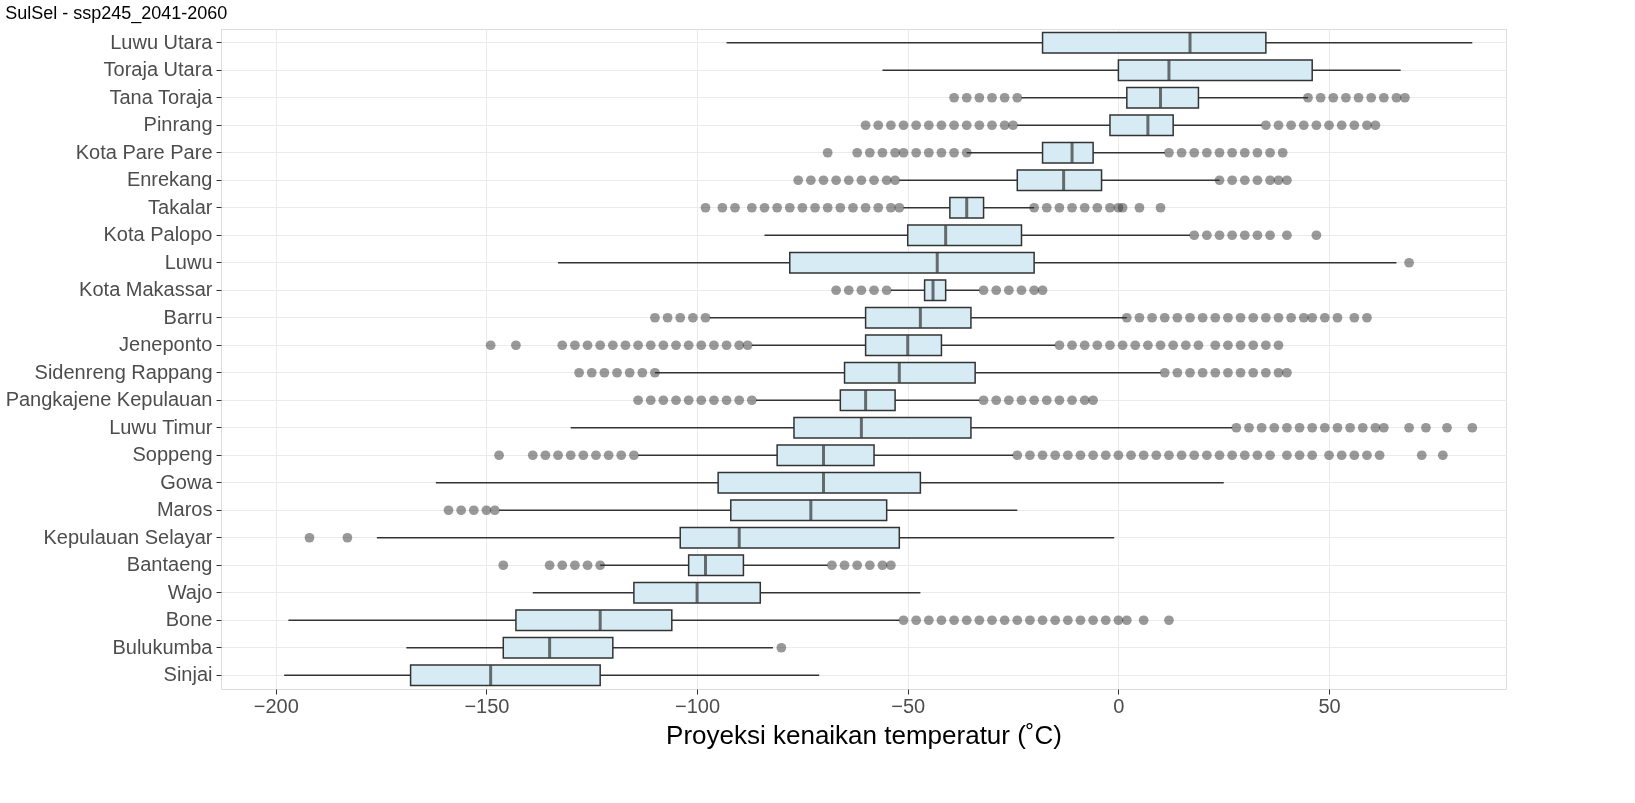  Describe the element at coordinates (169, 179) in the screenshot. I see `y-tick-label: Enrekang` at that location.